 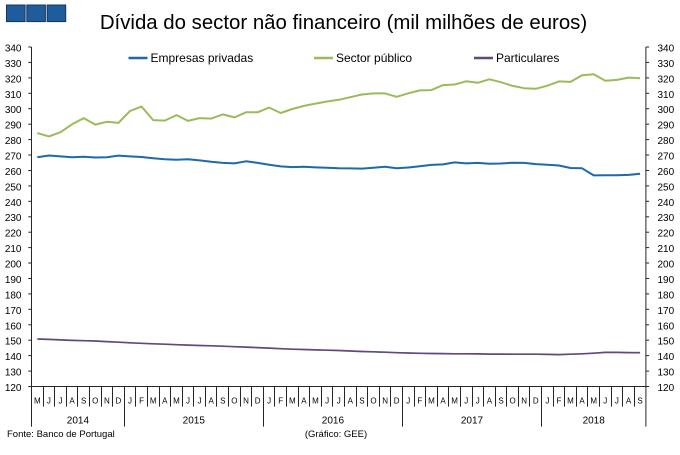 What do you see at coordinates (202, 58) in the screenshot?
I see `svg-text: Empresas privadas` at bounding box center [202, 58].